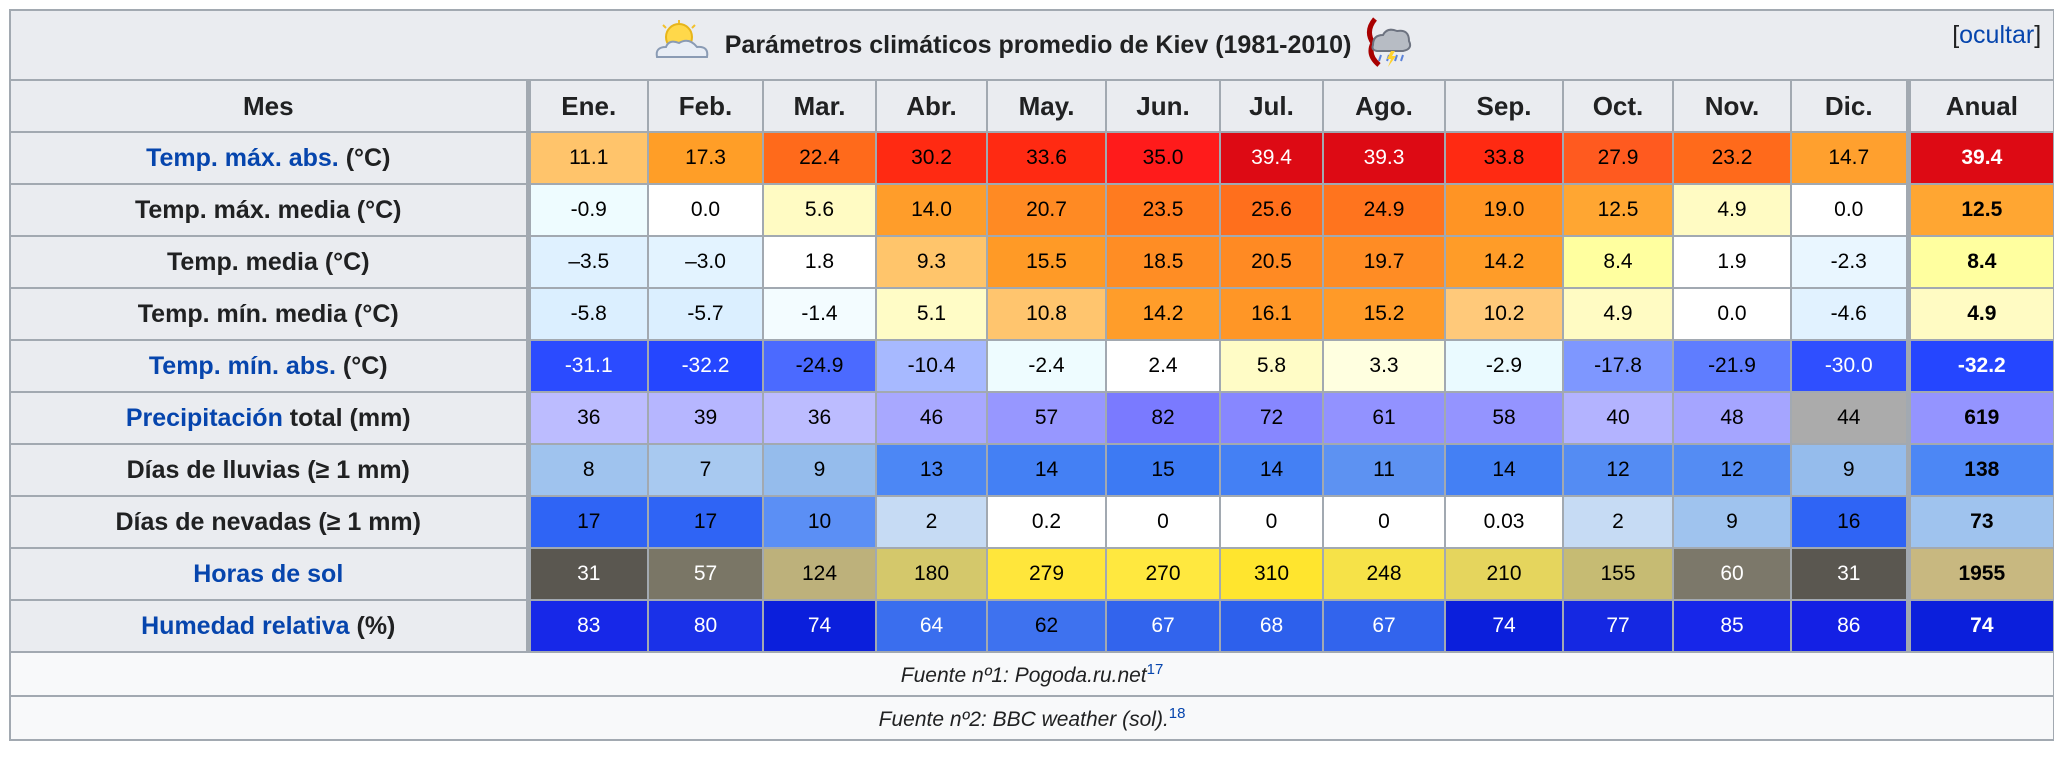  I want to click on month-value-cell: 58, so click(1504, 418).